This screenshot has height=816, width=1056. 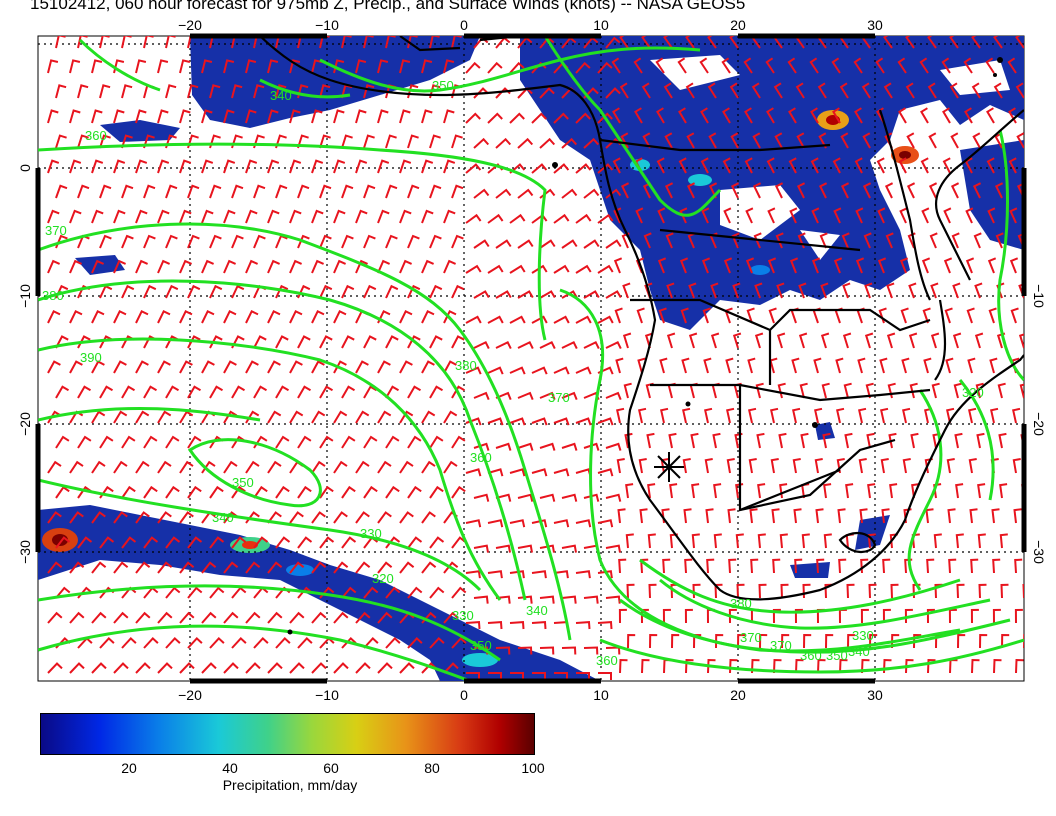 I want to click on contour-label: 330, so click(x=463, y=615).